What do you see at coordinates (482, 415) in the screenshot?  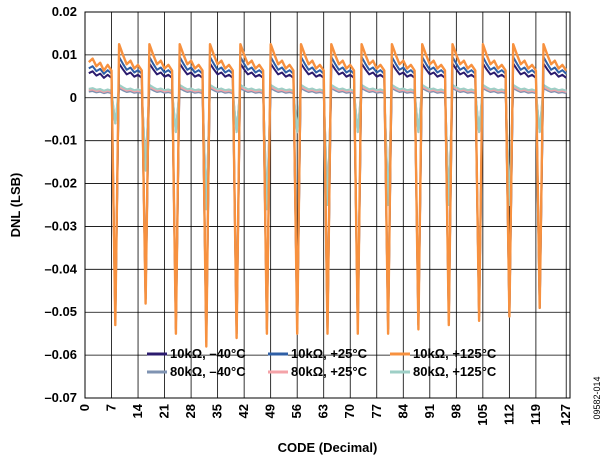 I see `x-tick-label: 105` at bounding box center [482, 415].